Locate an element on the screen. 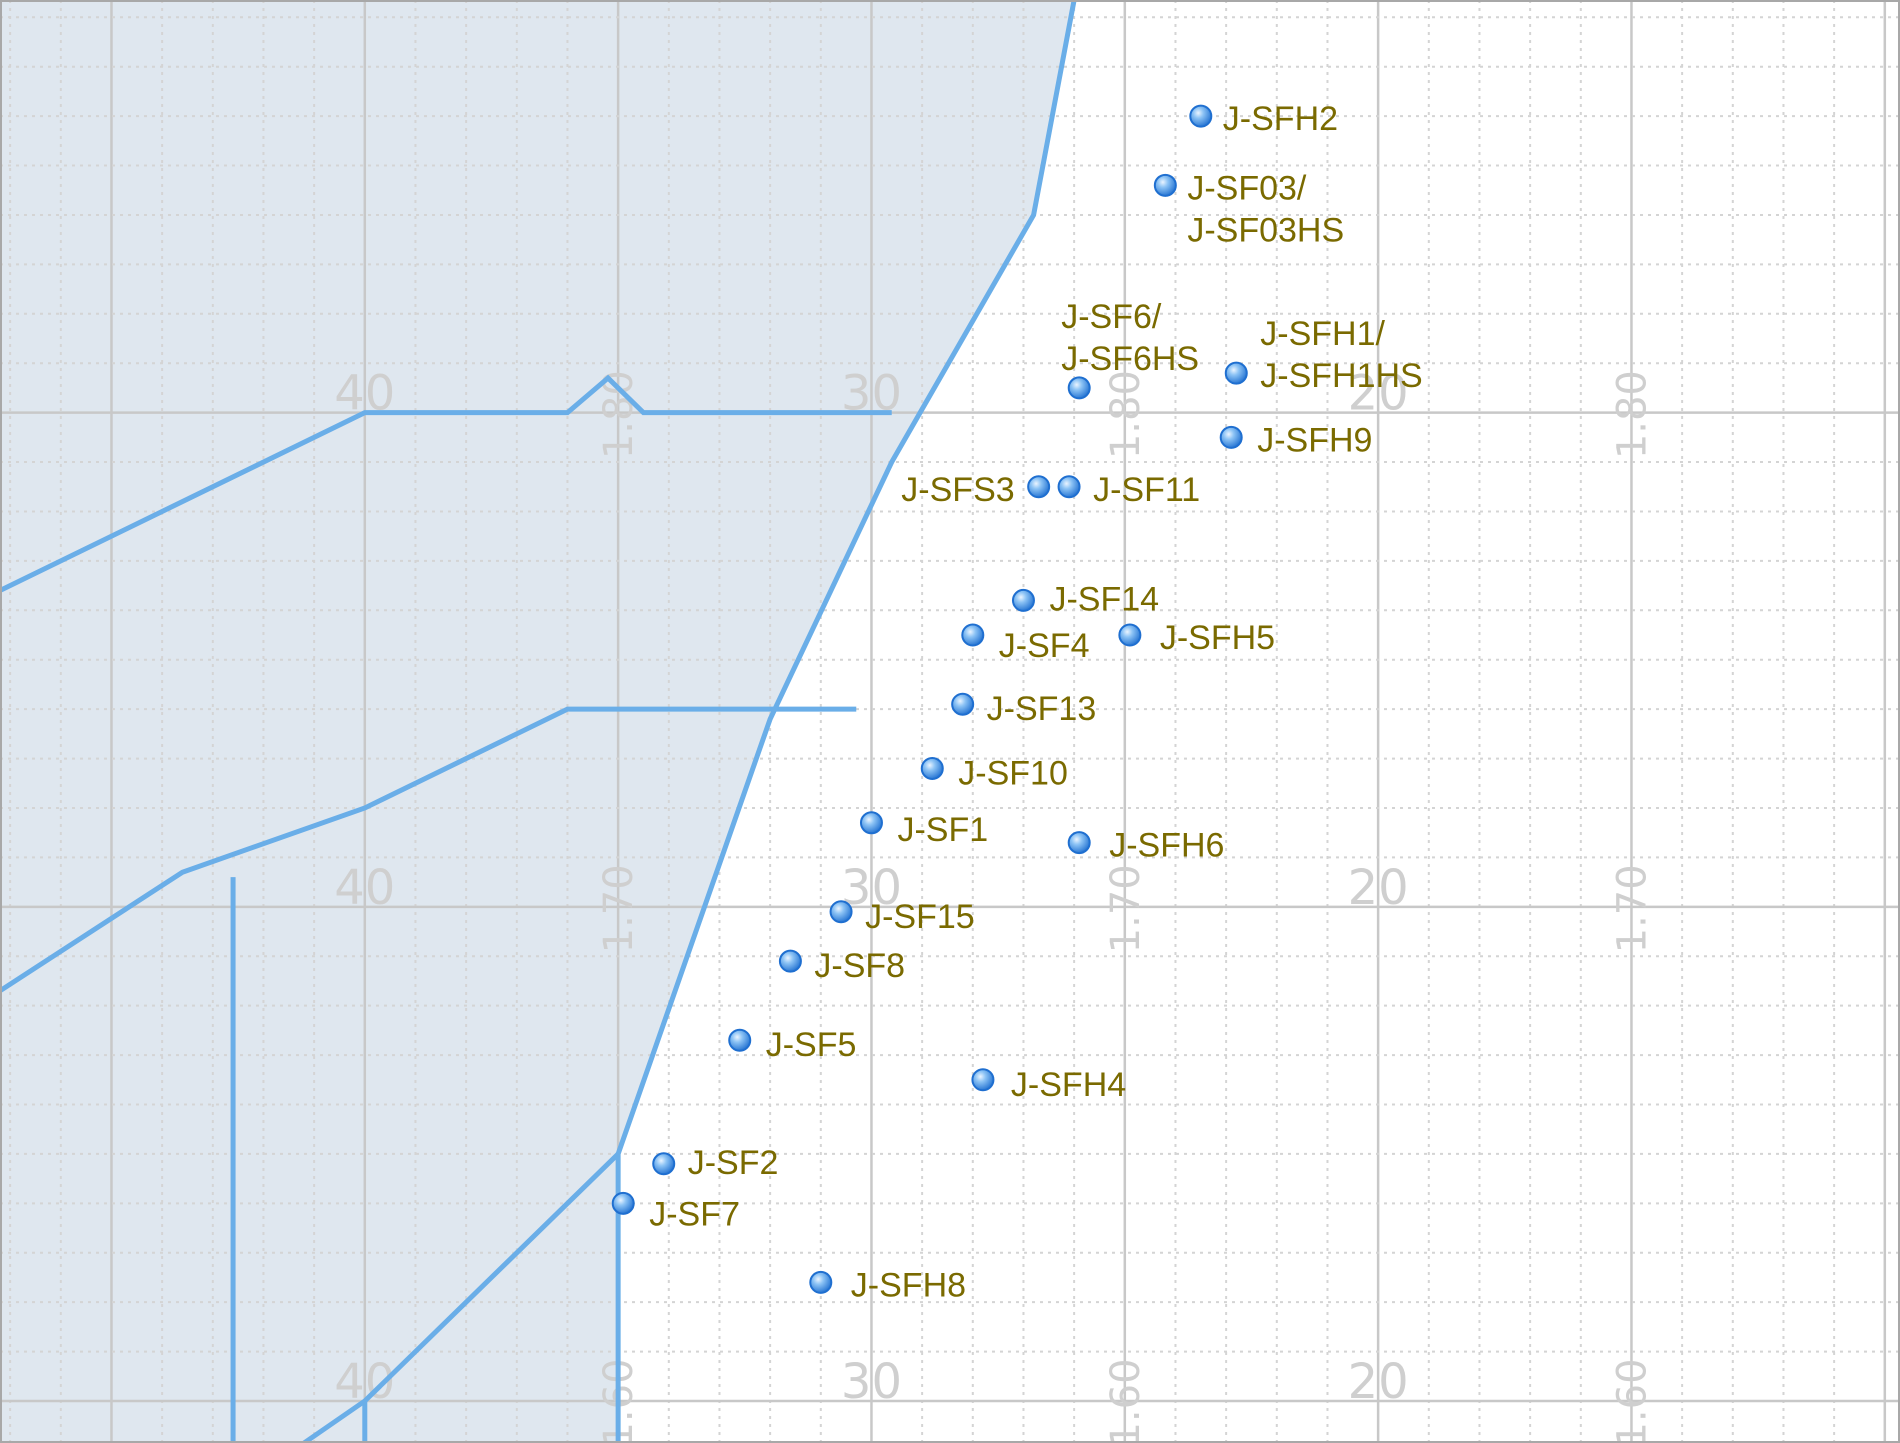 This screenshot has width=1900, height=1443. data-label-j-sfh4: J-SFH4 is located at coordinates (1068, 1085).